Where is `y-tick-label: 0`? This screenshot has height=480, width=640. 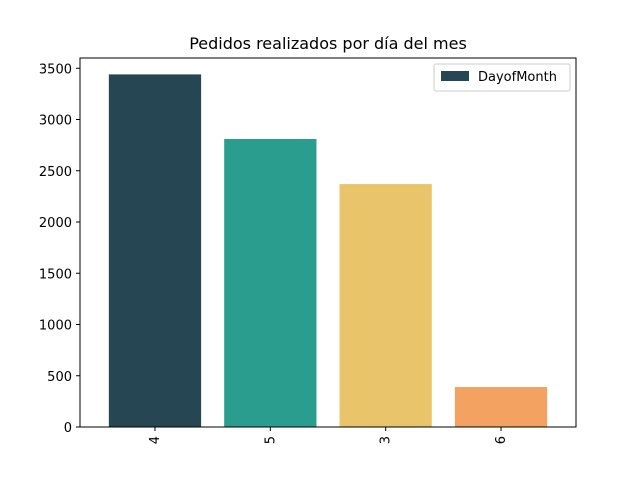 y-tick-label: 0 is located at coordinates (68, 428).